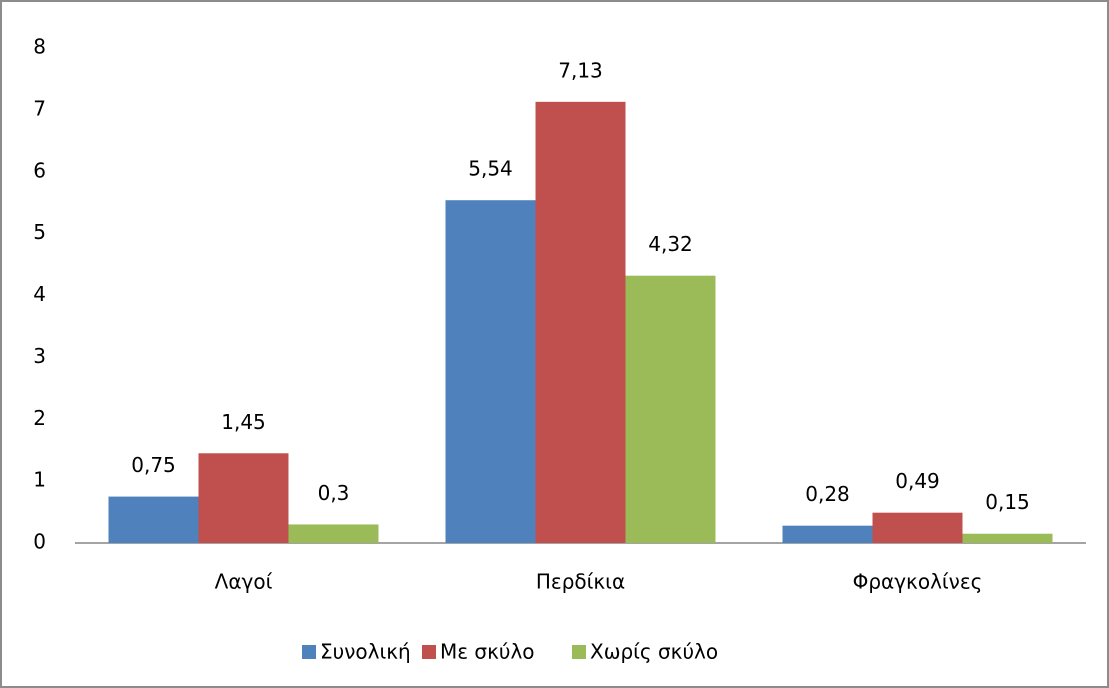 The width and height of the screenshot is (1109, 688). Describe the element at coordinates (580, 582) in the screenshot. I see `x-tick-label: Περδίκια` at that location.